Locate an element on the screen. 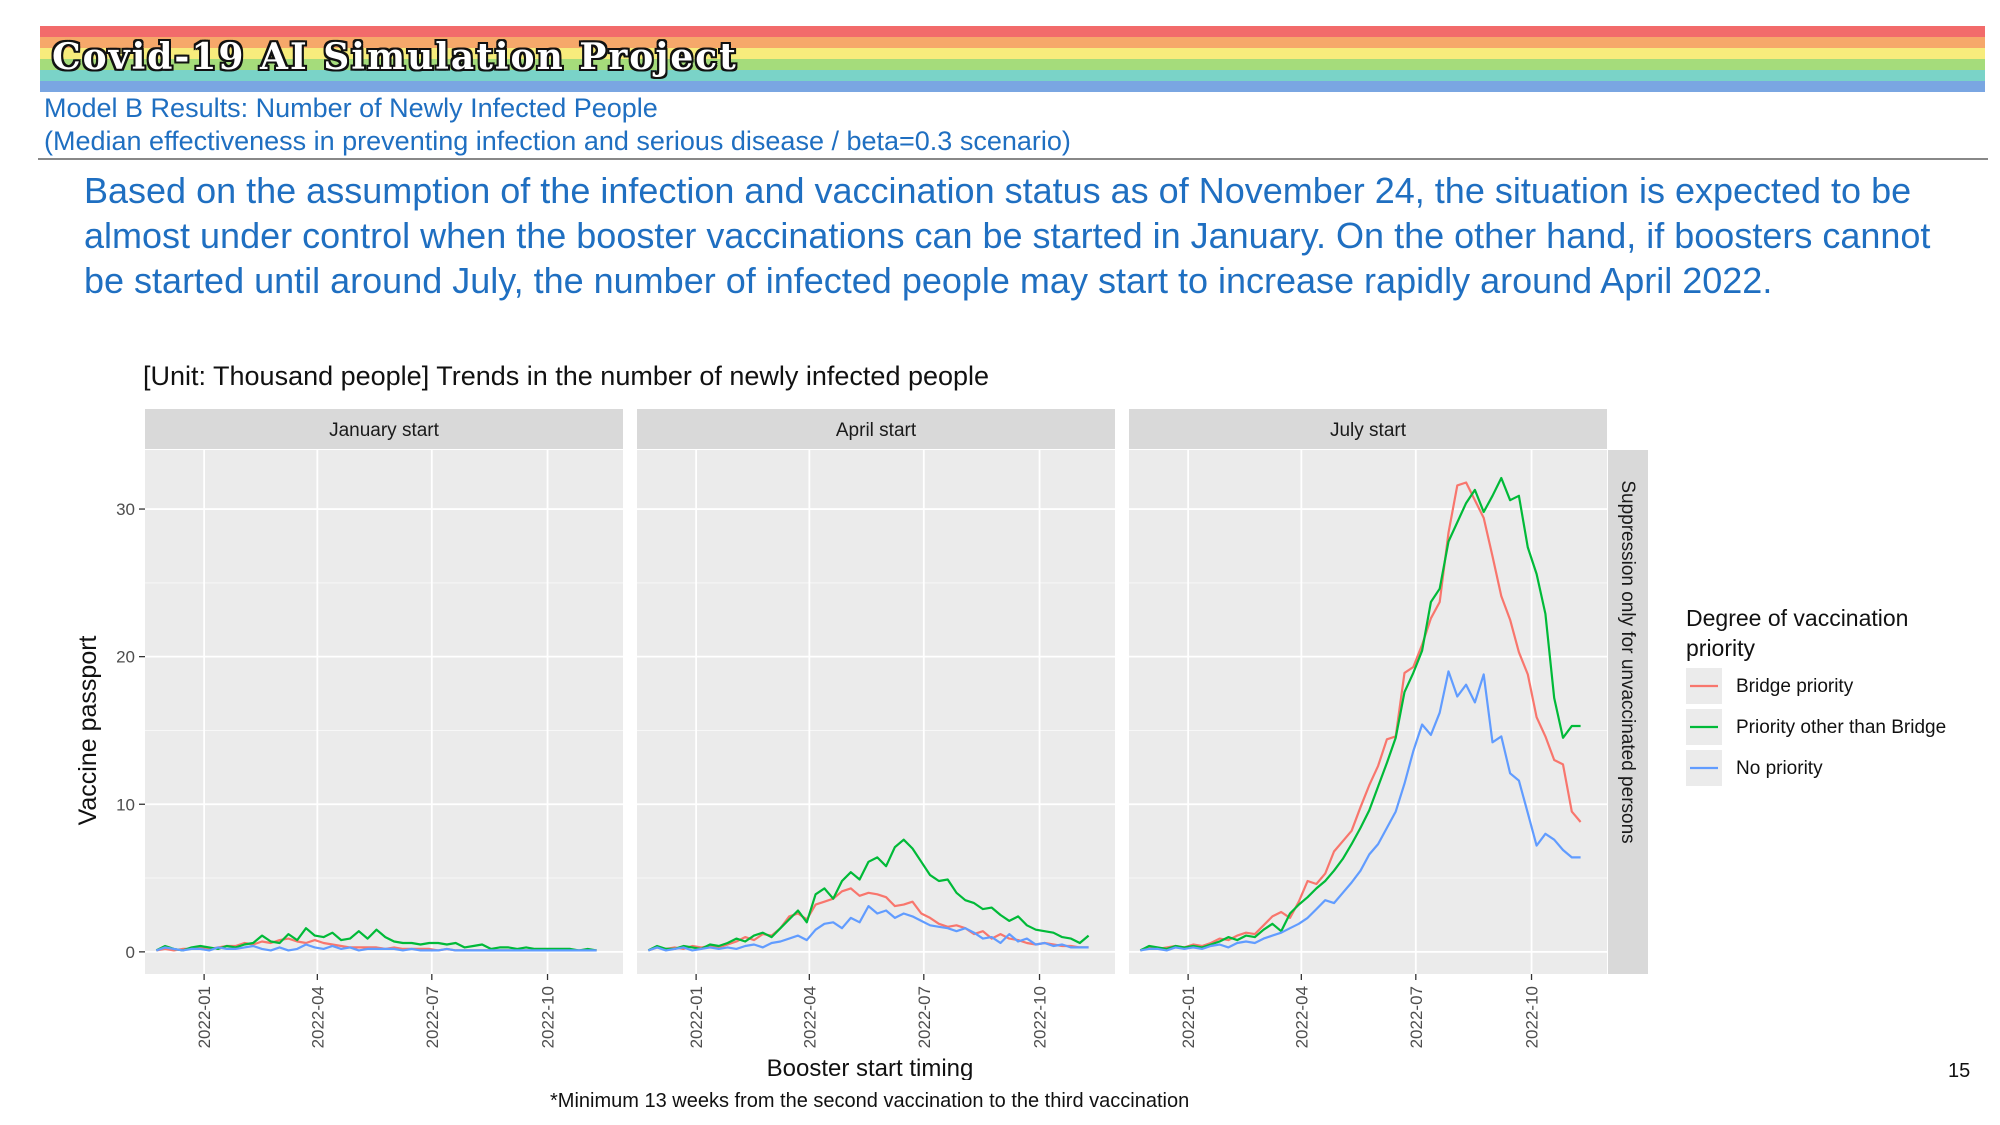  rainbow-banner is located at coordinates (1012, 59).